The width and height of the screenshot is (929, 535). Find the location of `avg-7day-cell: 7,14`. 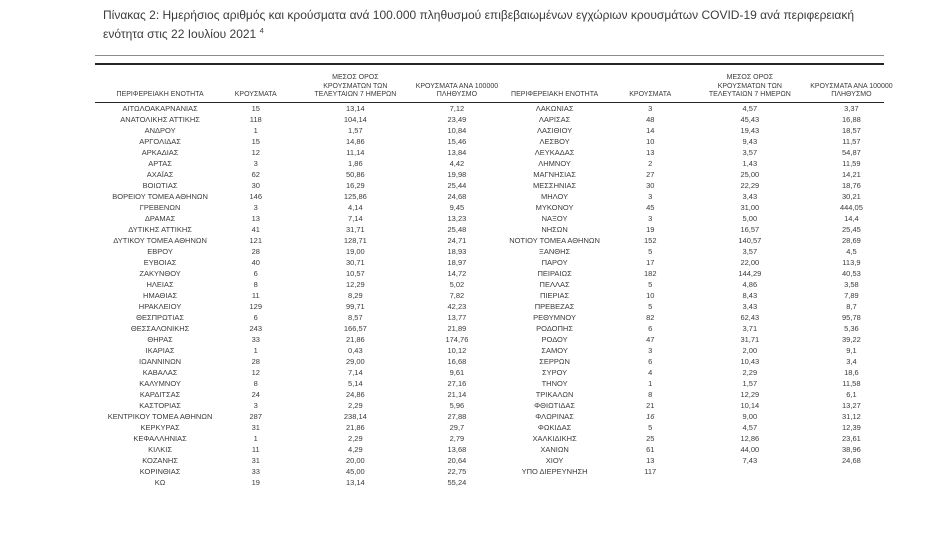

avg-7day-cell: 7,14 is located at coordinates (355, 372).